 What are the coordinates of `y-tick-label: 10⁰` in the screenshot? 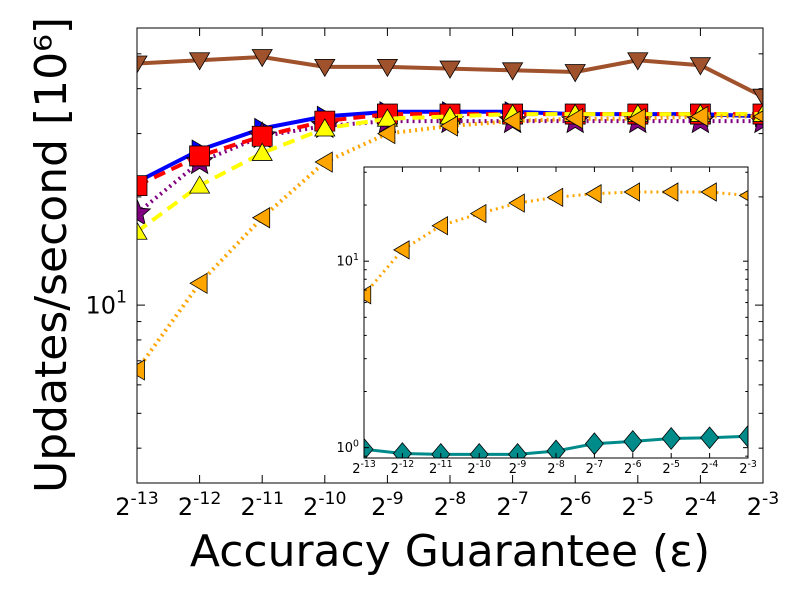 It's located at (348, 447).